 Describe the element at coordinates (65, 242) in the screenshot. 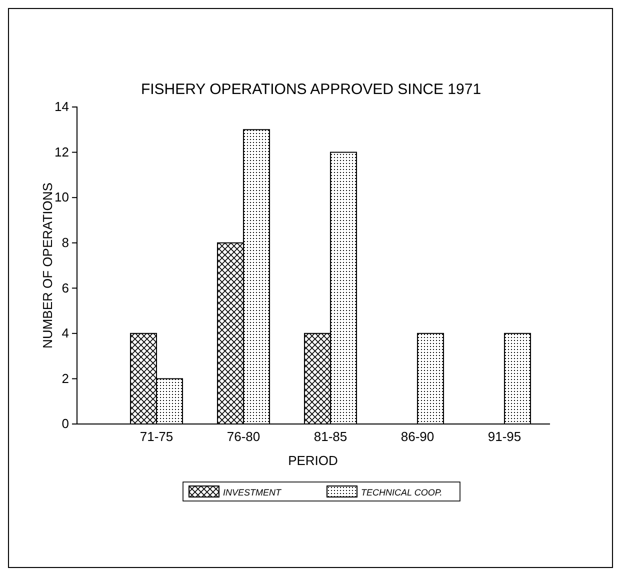

I see `y-tick-label: 8` at that location.